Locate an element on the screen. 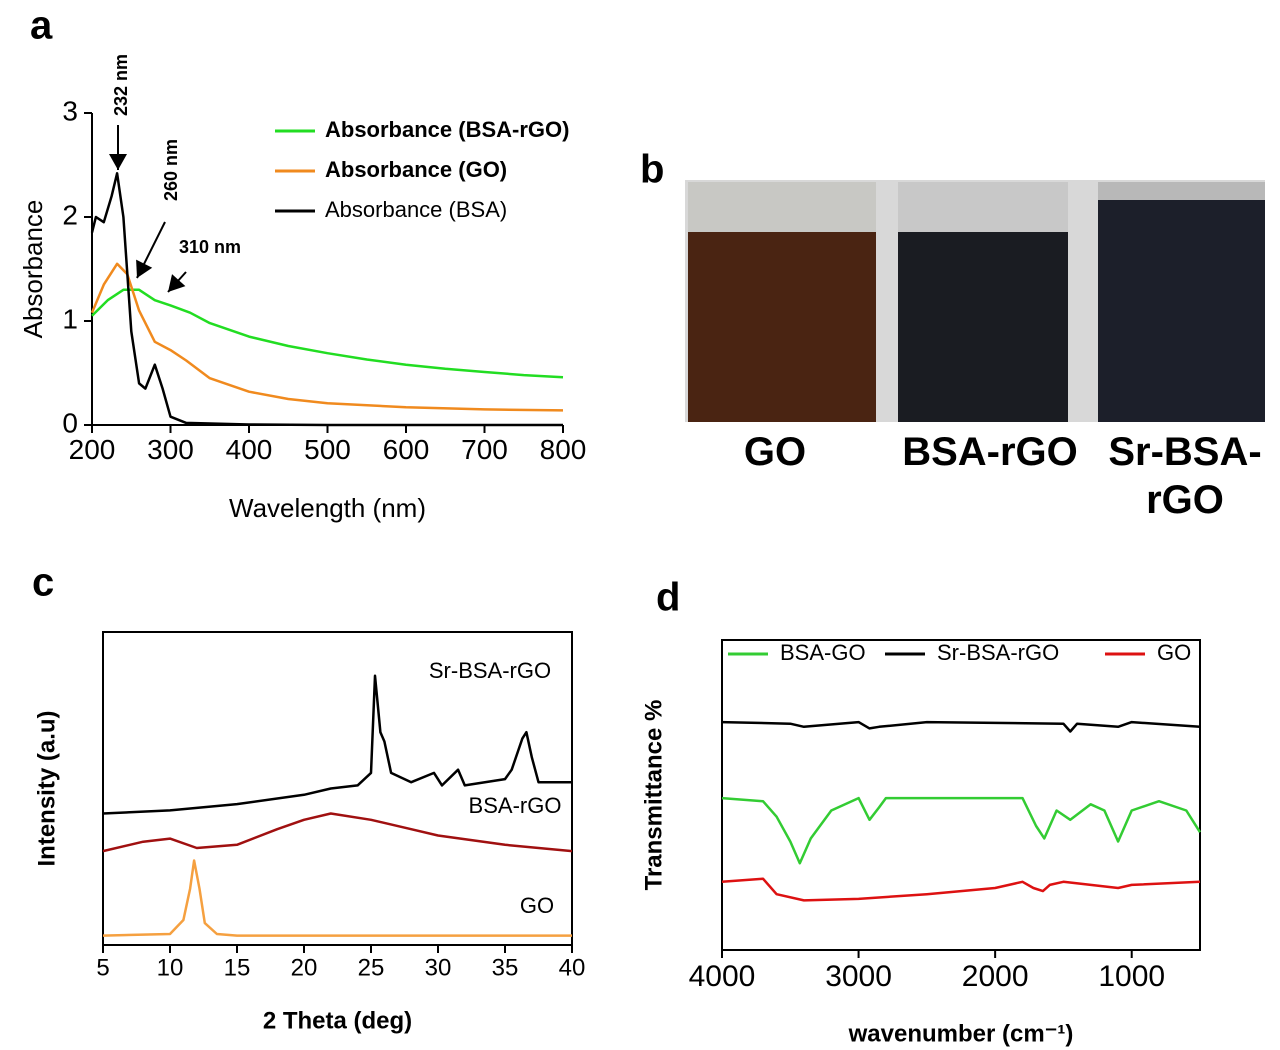  annotation: 310 nm is located at coordinates (210, 247).